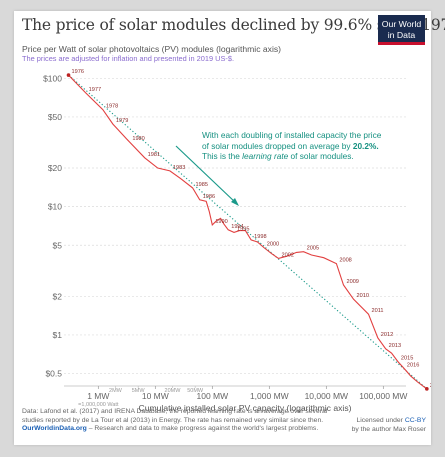 This screenshot has height=457, width=445. What do you see at coordinates (365, 145) in the screenshot?
I see `annotation-rate: 20.2%.` at bounding box center [365, 145].